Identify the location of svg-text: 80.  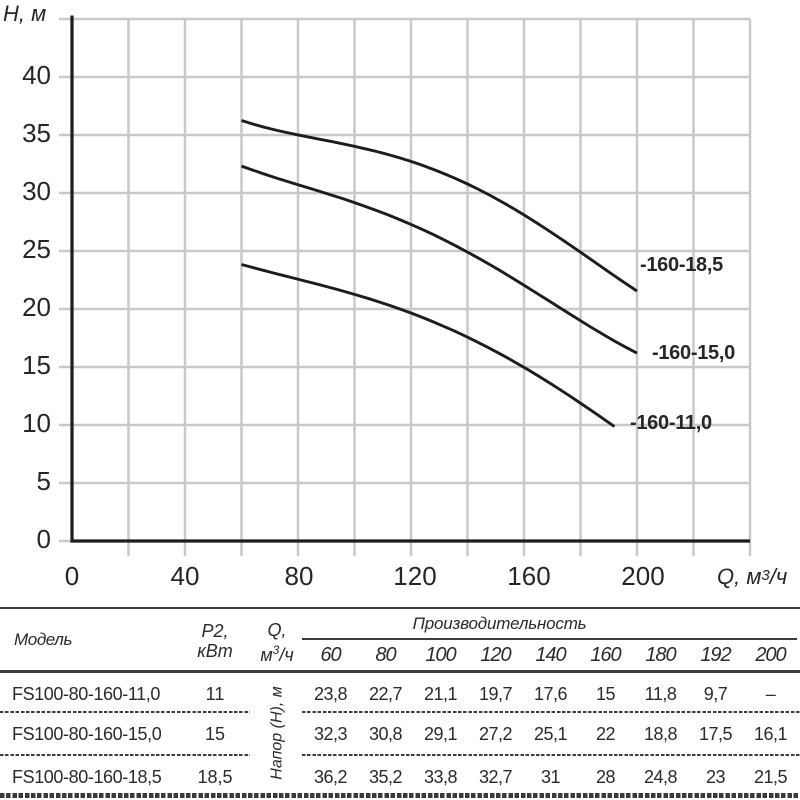
(299, 576).